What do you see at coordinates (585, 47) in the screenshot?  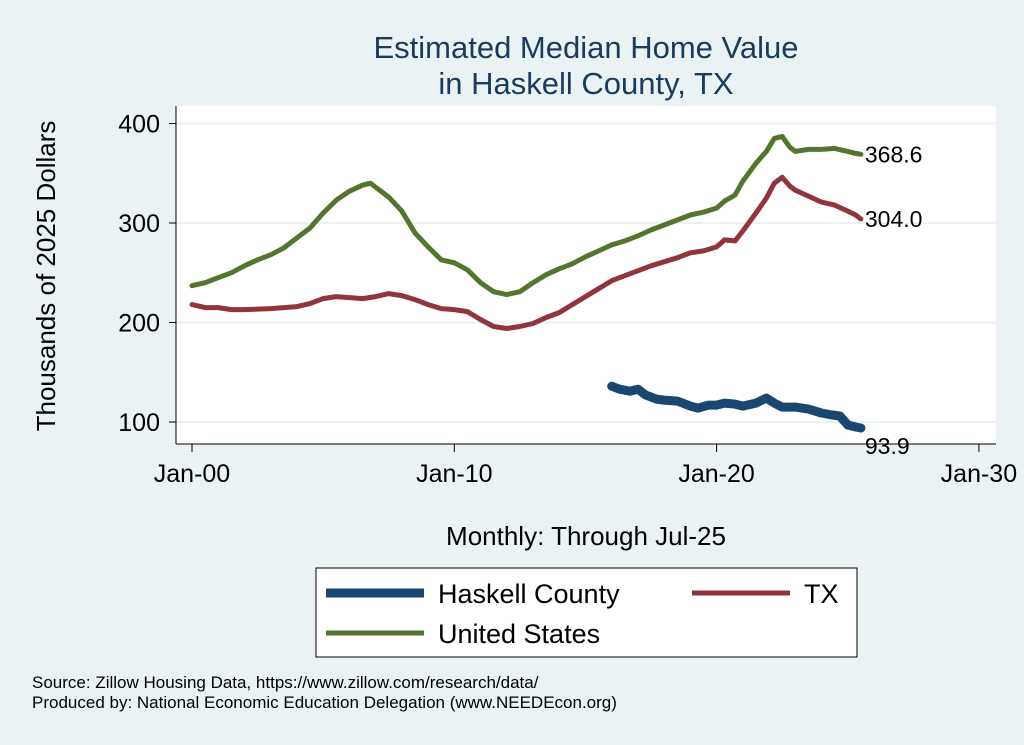 I see `chart-title-line1: Estimated Median Home Value` at bounding box center [585, 47].